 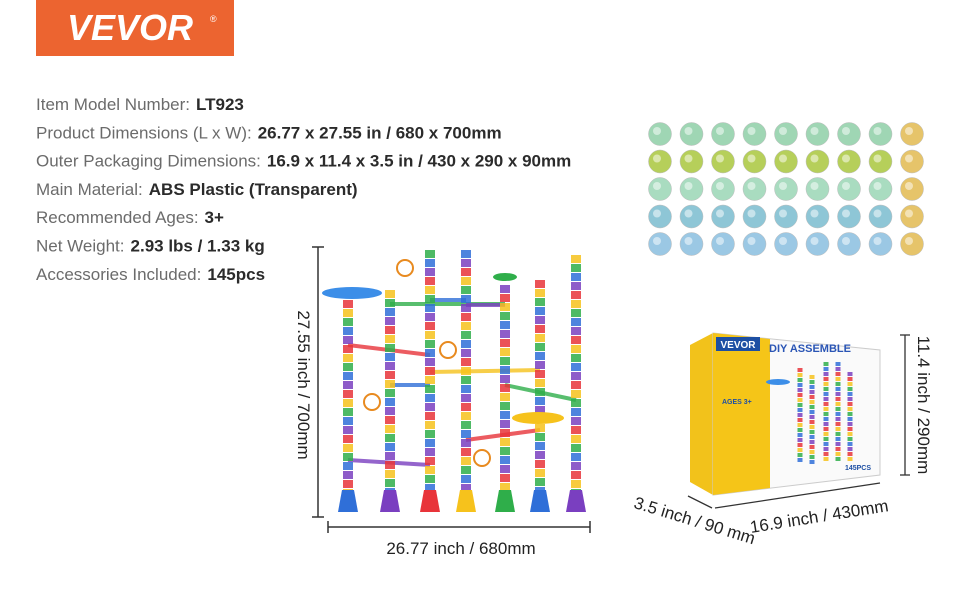 What do you see at coordinates (236, 274) in the screenshot?
I see `spec-value: 145pcs` at bounding box center [236, 274].